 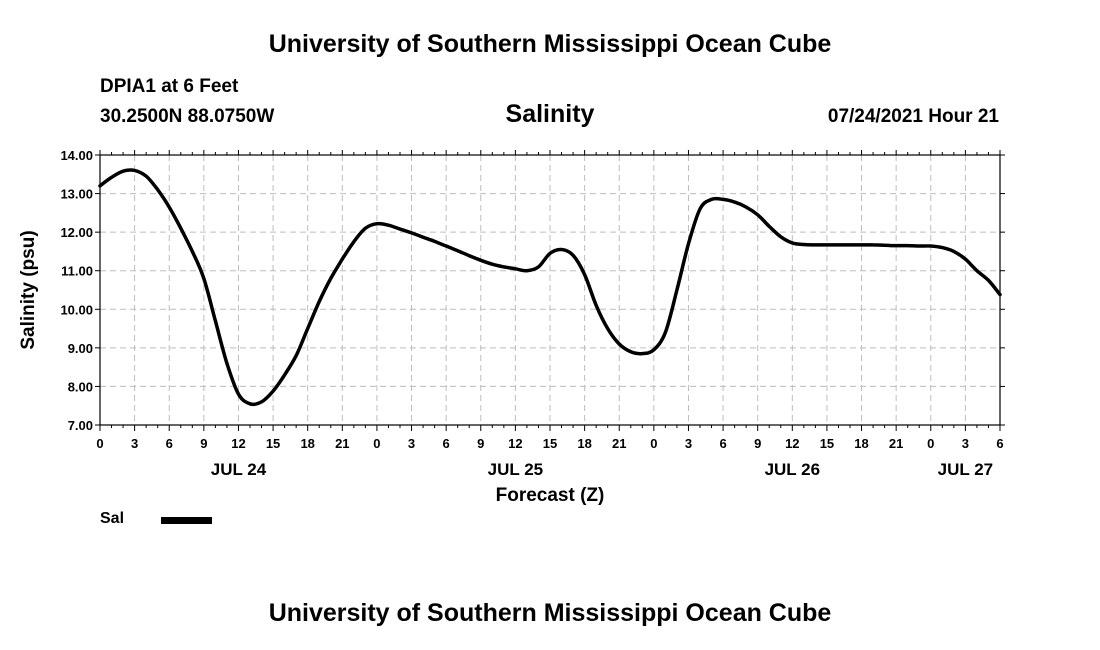 What do you see at coordinates (112, 518) in the screenshot?
I see `legend-label-sal: Sal` at bounding box center [112, 518].